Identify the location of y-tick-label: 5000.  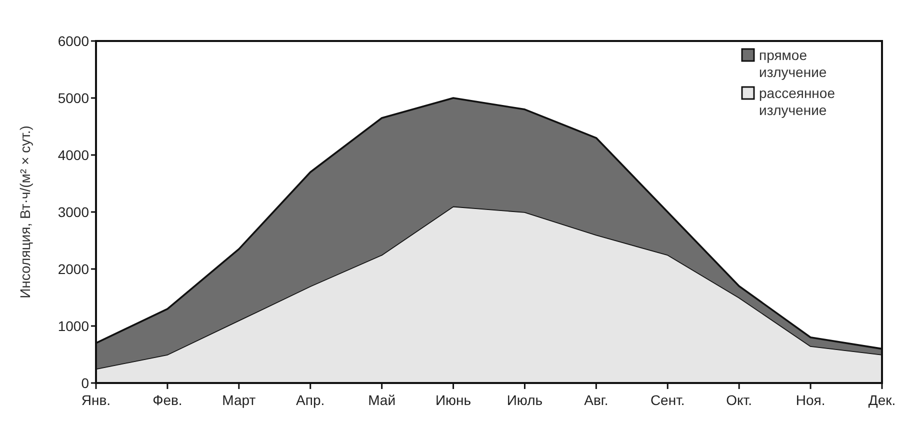
(74, 98).